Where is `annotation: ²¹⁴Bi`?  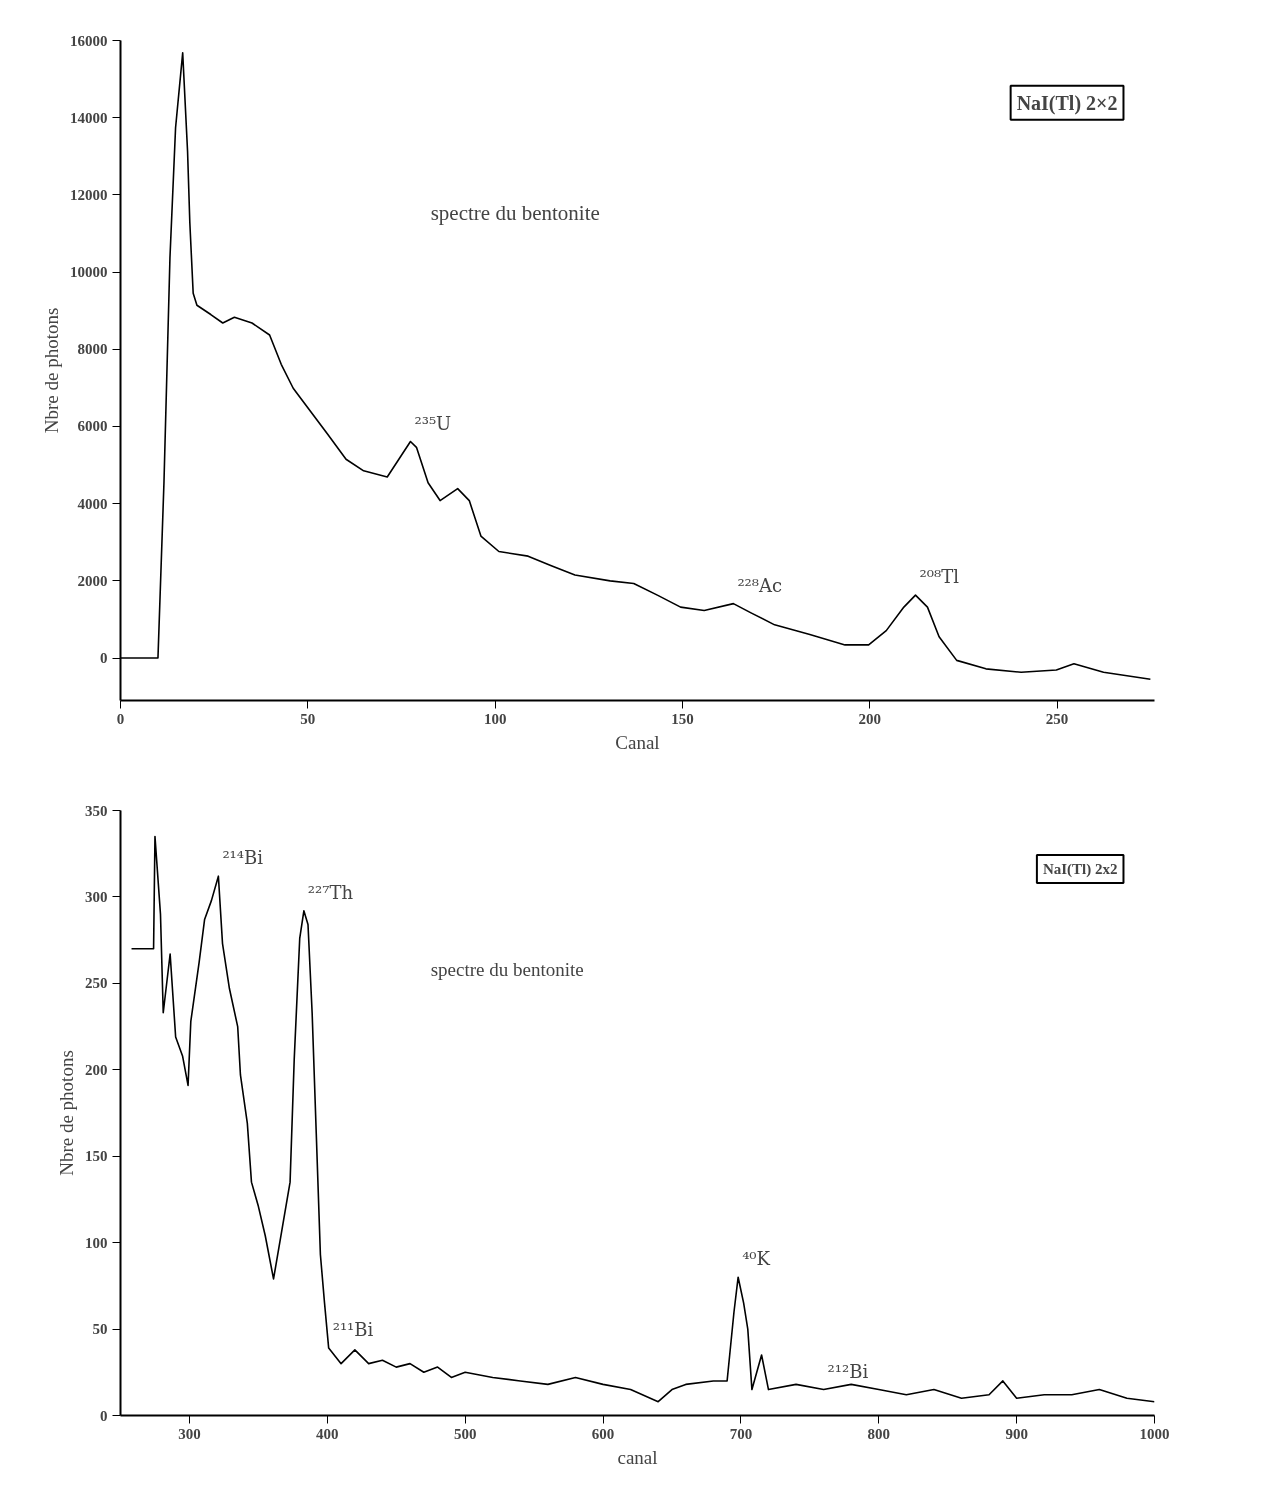
annotation: ²¹⁴Bi is located at coordinates (243, 858).